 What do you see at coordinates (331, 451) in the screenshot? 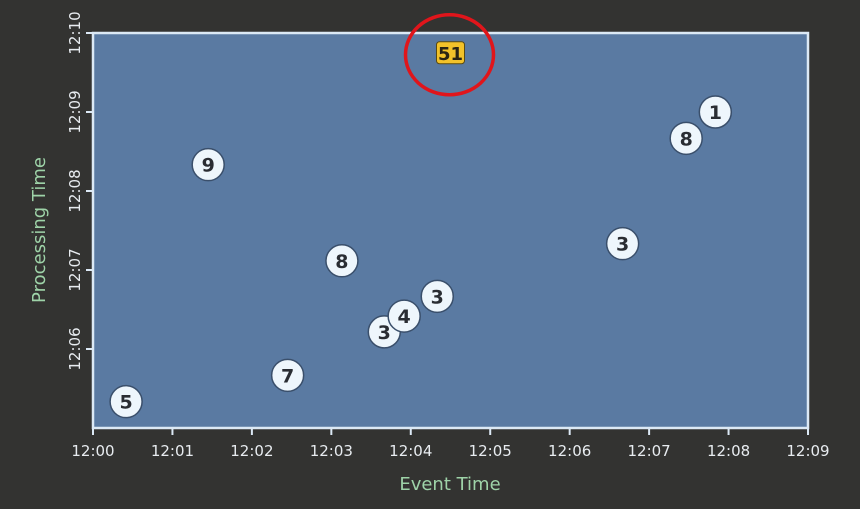
I see `x-tick-label: 12:03` at bounding box center [331, 451].